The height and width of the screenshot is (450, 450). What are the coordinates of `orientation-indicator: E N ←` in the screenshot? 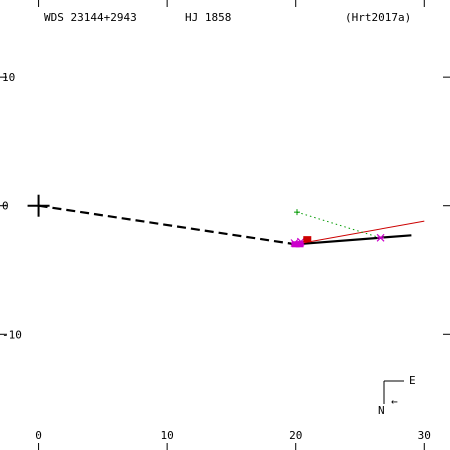 It's located at (397, 395).